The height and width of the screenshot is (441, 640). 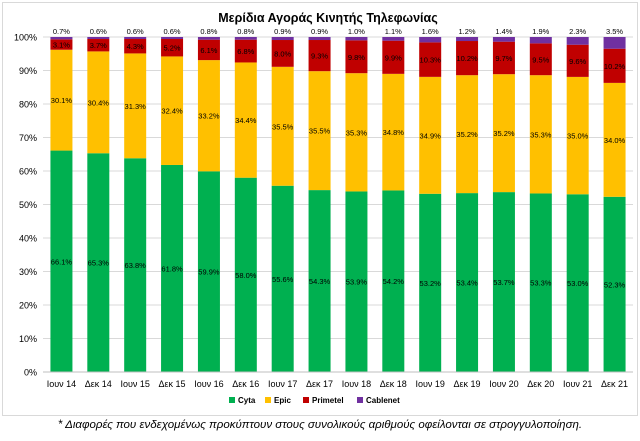 What do you see at coordinates (28, 172) in the screenshot?
I see `y-tick-label: 60%` at bounding box center [28, 172].